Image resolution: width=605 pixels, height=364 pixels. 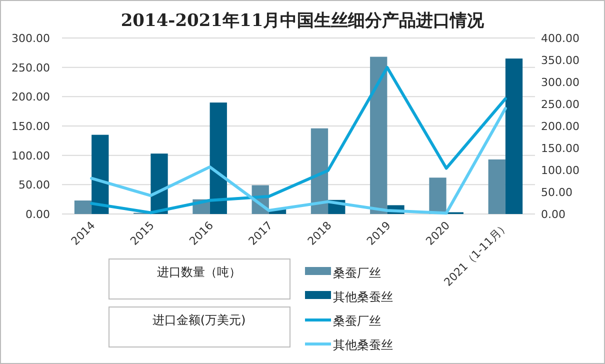 What do you see at coordinates (31, 155) in the screenshot?
I see `y-tick-label: 100.00` at bounding box center [31, 155].